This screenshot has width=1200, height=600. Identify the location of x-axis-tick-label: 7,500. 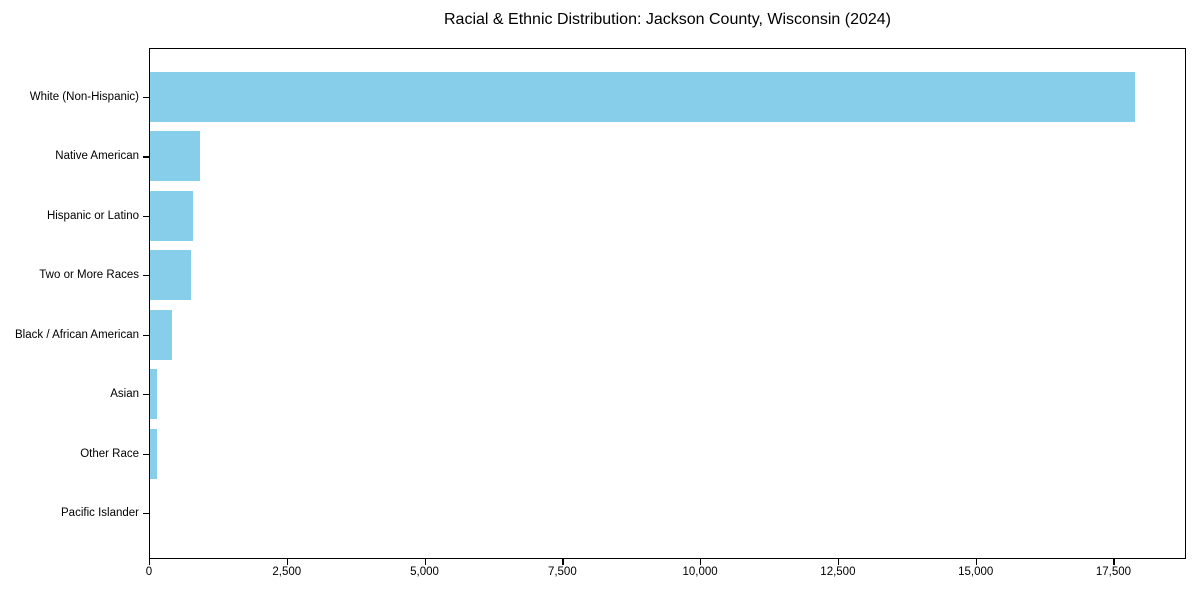
(562, 572).